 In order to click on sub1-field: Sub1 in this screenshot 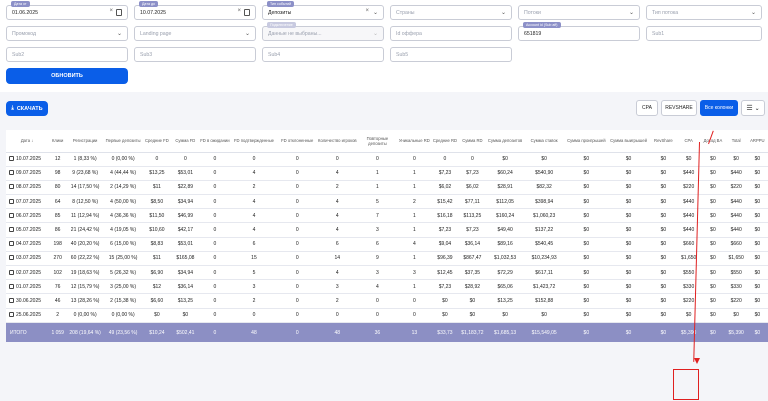, I will do `click(704, 33)`.